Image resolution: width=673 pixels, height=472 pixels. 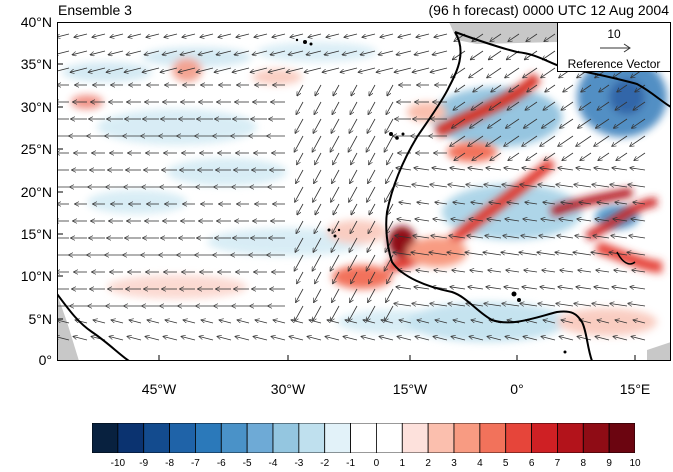 What do you see at coordinates (531, 463) in the screenshot?
I see `colorbar-tick-label: 6` at bounding box center [531, 463].